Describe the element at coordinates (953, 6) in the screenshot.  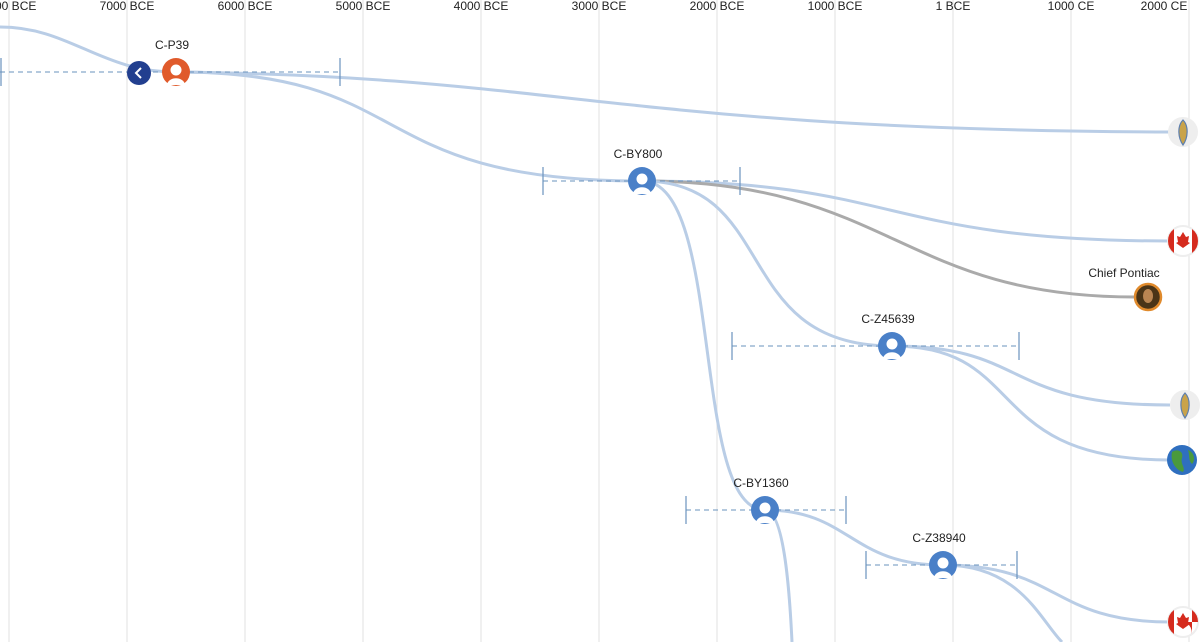
I see `axis-label: 1 BCE` at that location.